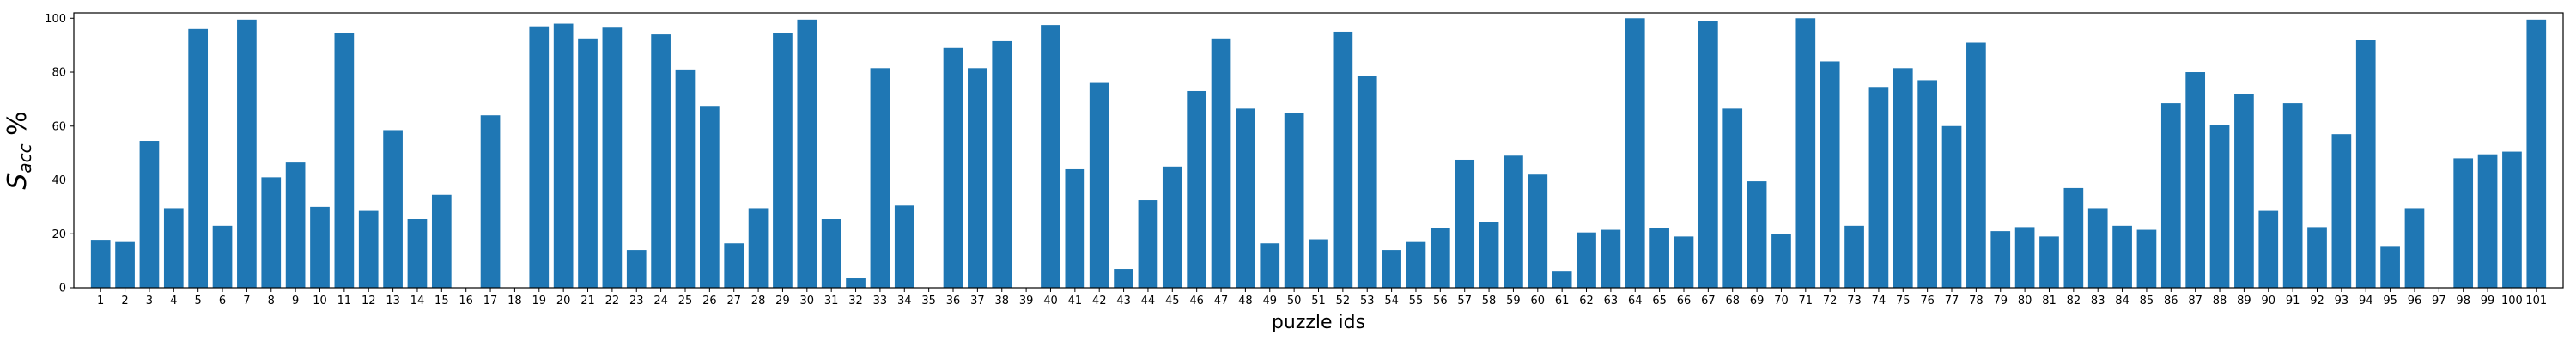 This screenshot has width=2576, height=347. I want to click on x-tick-label: 101, so click(2536, 301).